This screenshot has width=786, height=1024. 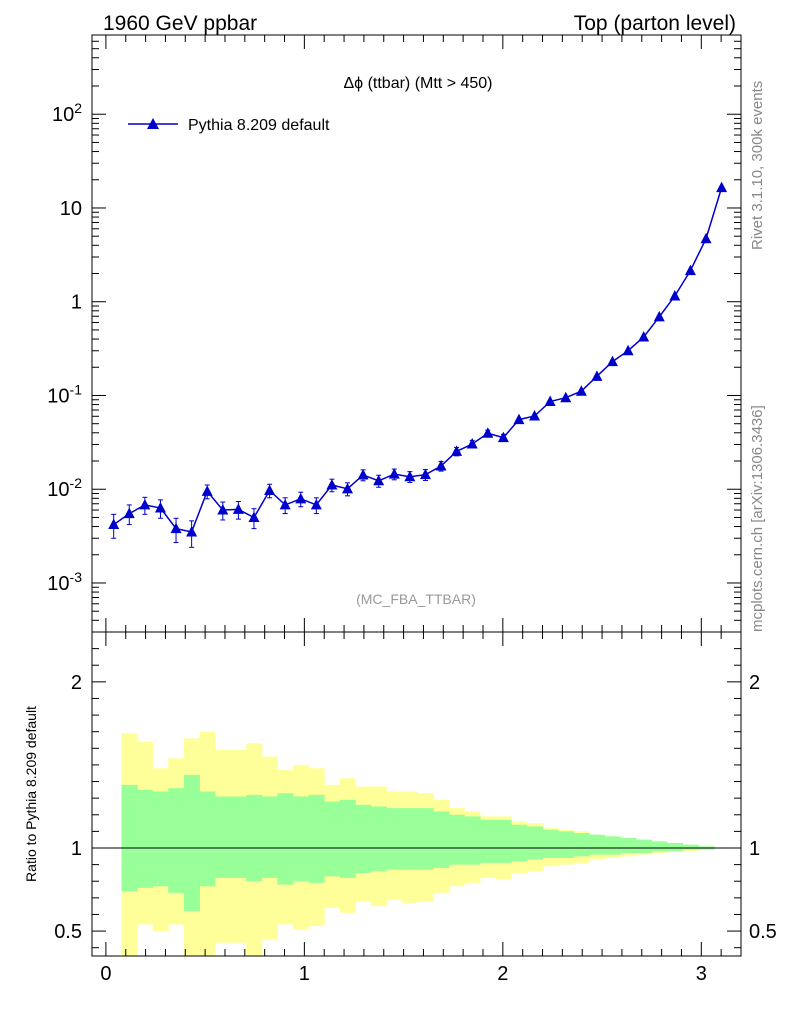 I want to click on x-tick-label: 3, so click(x=701, y=974).